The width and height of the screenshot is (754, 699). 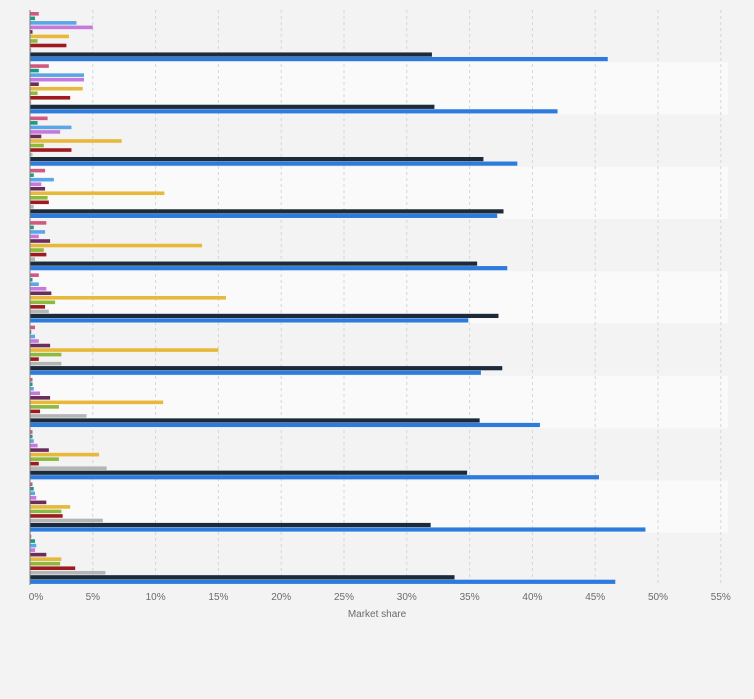 I want to click on x-axis-title: Market share, so click(x=377, y=614).